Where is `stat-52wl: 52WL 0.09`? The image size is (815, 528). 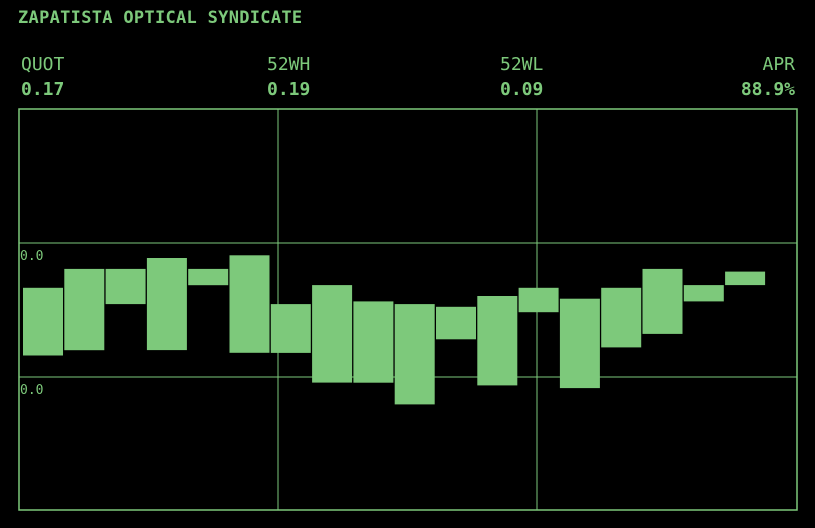 stat-52wl: 52WL 0.09 is located at coordinates (521, 77).